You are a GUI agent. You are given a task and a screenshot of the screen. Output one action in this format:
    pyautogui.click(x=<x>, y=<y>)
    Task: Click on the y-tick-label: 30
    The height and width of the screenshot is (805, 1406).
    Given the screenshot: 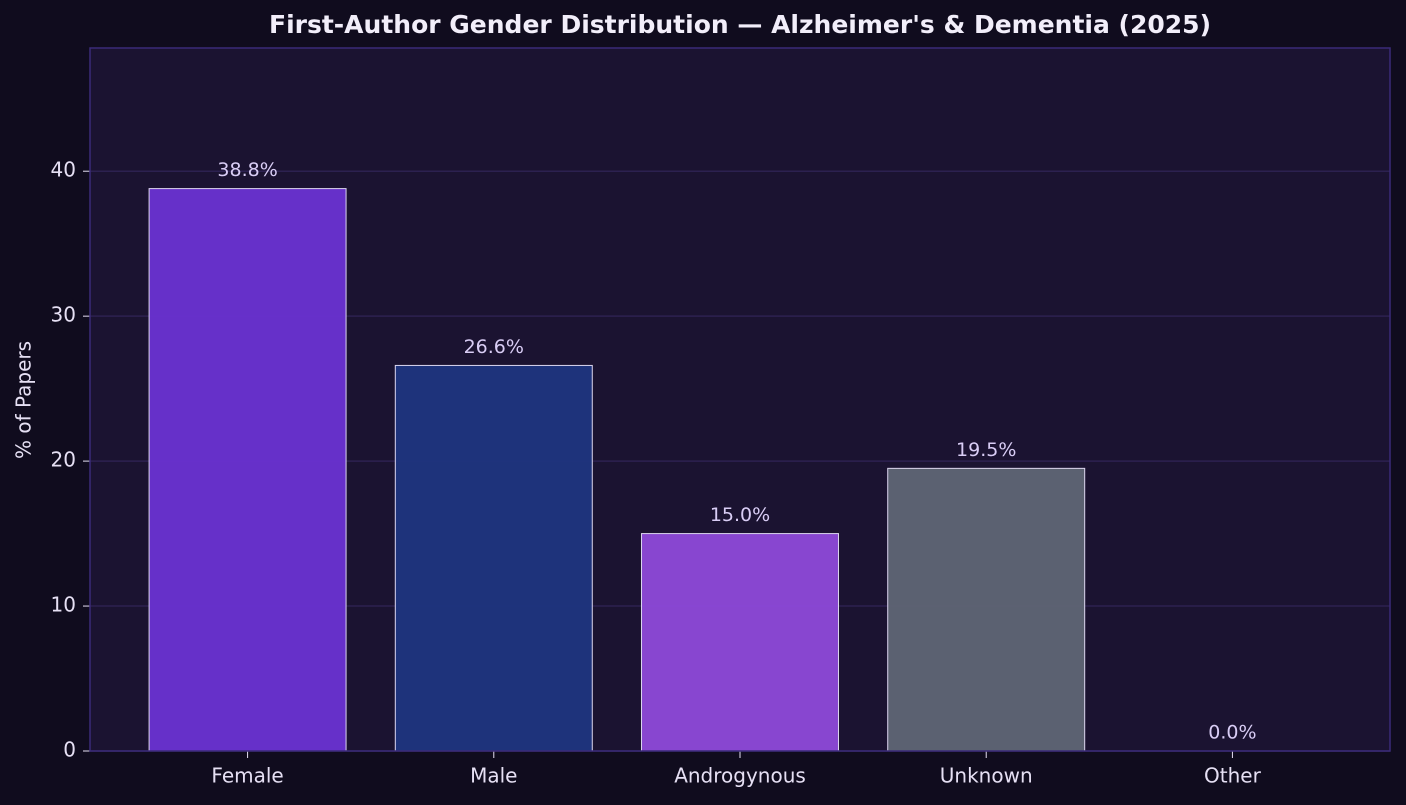 What is the action you would take?
    pyautogui.click(x=63, y=315)
    